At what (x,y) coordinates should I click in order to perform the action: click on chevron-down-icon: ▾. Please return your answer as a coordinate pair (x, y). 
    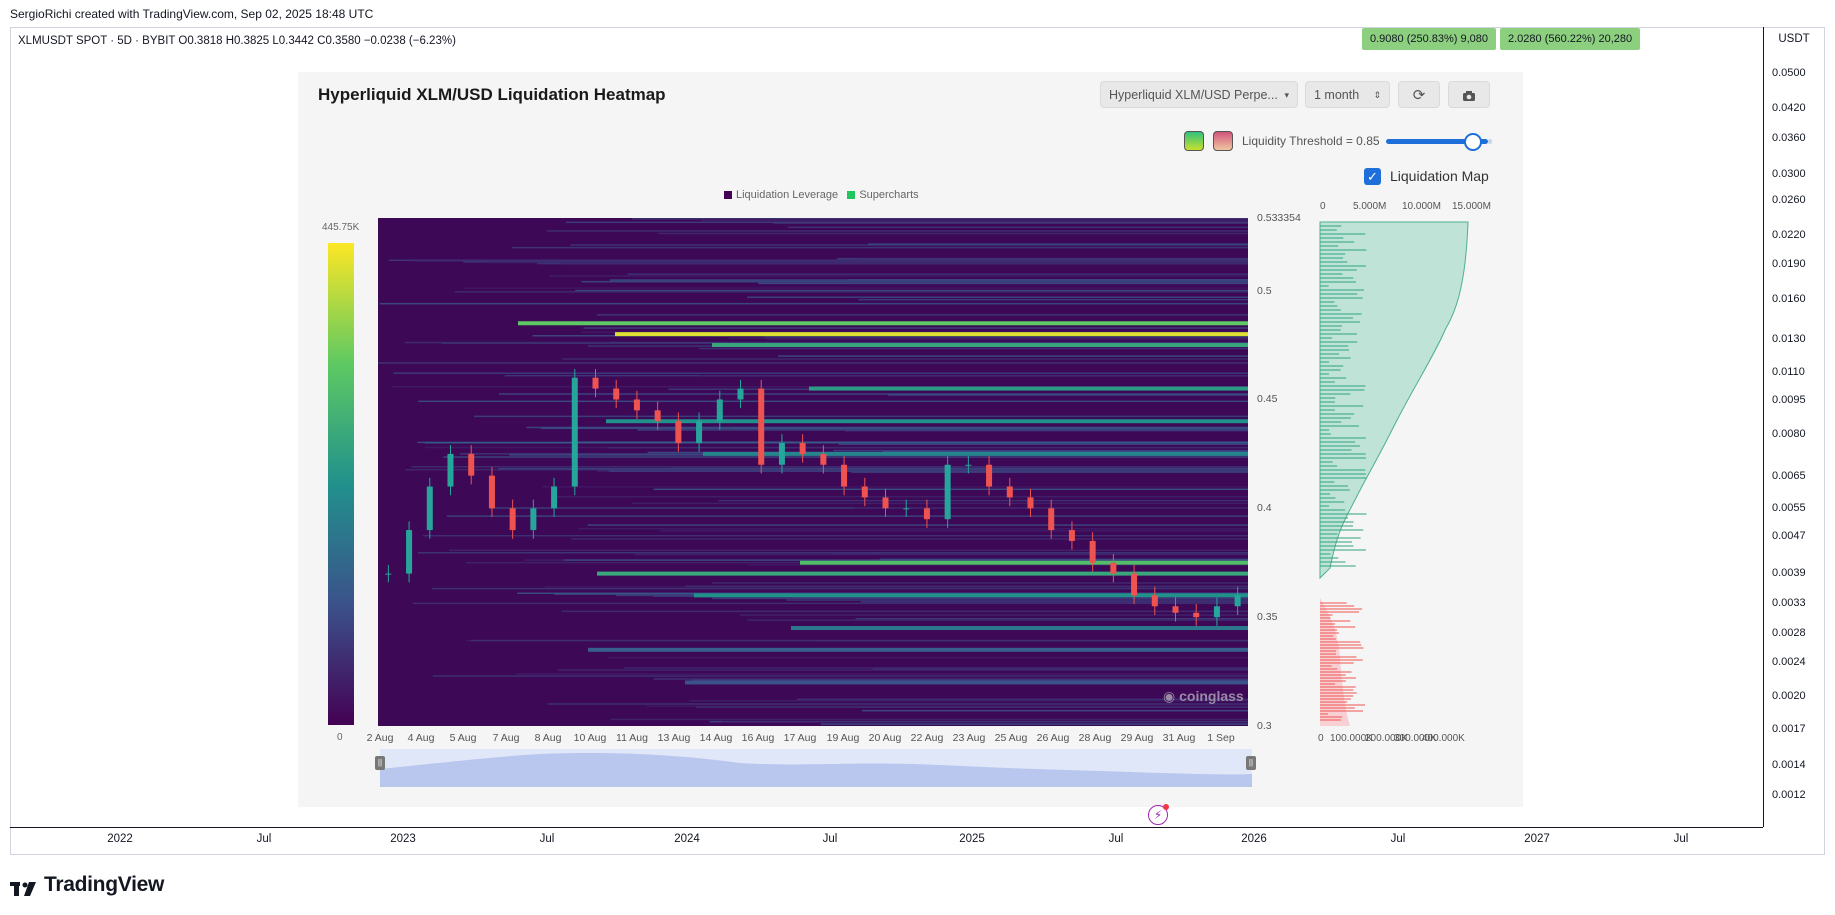
    Looking at the image, I should click on (1286, 95).